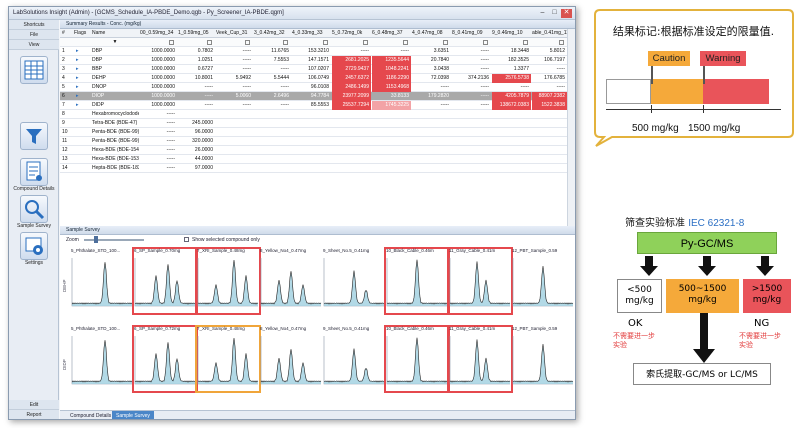  What do you see at coordinates (34, 414) in the screenshot?
I see `sidebar-report: Report` at bounding box center [34, 414].